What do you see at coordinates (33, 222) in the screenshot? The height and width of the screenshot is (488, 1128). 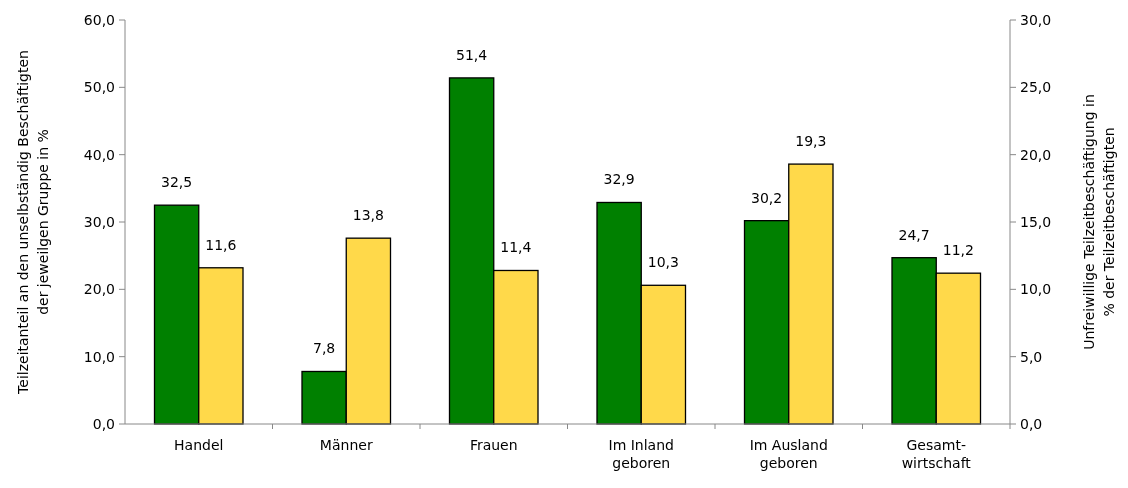 I see `y-axis-title: Teilzeitanteil an den unselbständig Beschäftigten der jeweilgen Gruppe in %` at bounding box center [33, 222].